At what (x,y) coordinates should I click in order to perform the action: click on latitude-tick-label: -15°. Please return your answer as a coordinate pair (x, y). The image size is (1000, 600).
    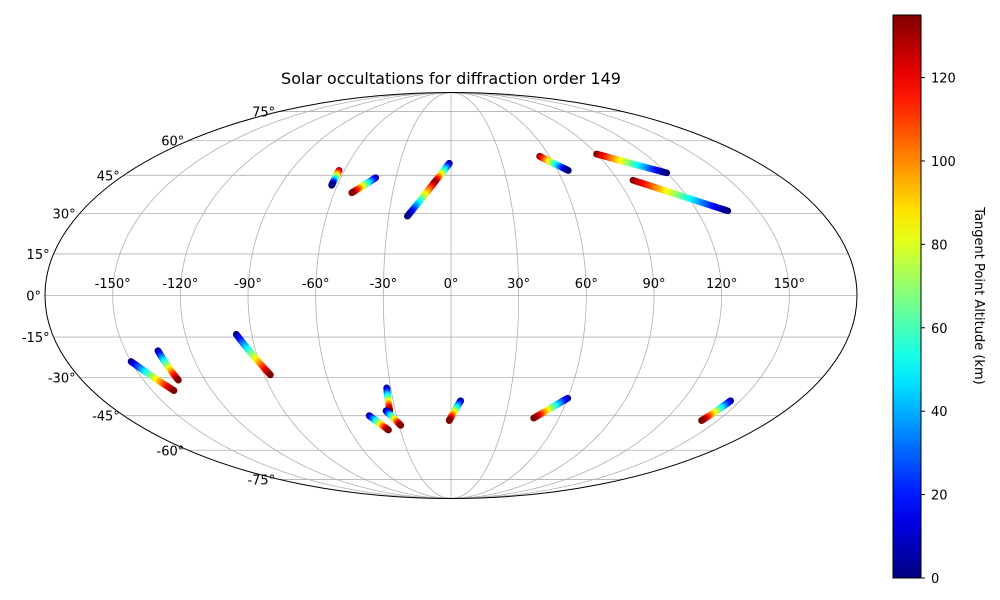
    Looking at the image, I should click on (36, 338).